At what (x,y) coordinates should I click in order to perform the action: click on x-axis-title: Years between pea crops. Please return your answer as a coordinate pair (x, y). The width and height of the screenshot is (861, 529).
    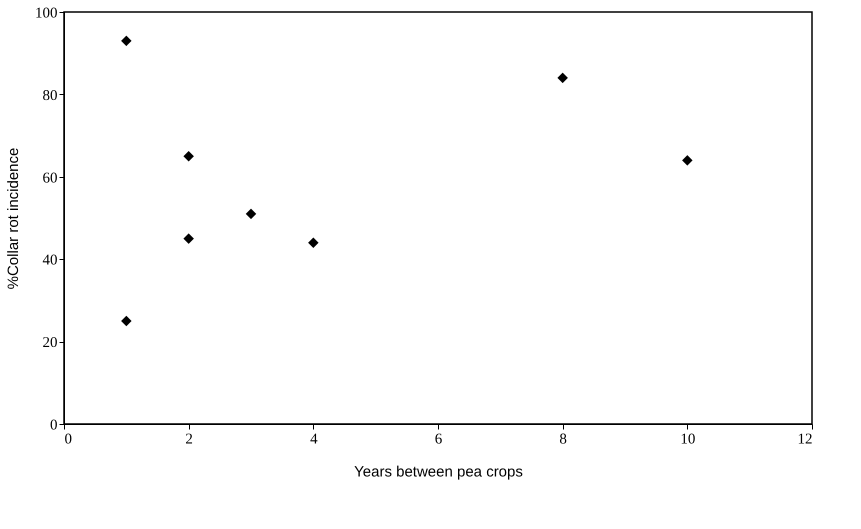
    Looking at the image, I should click on (438, 472).